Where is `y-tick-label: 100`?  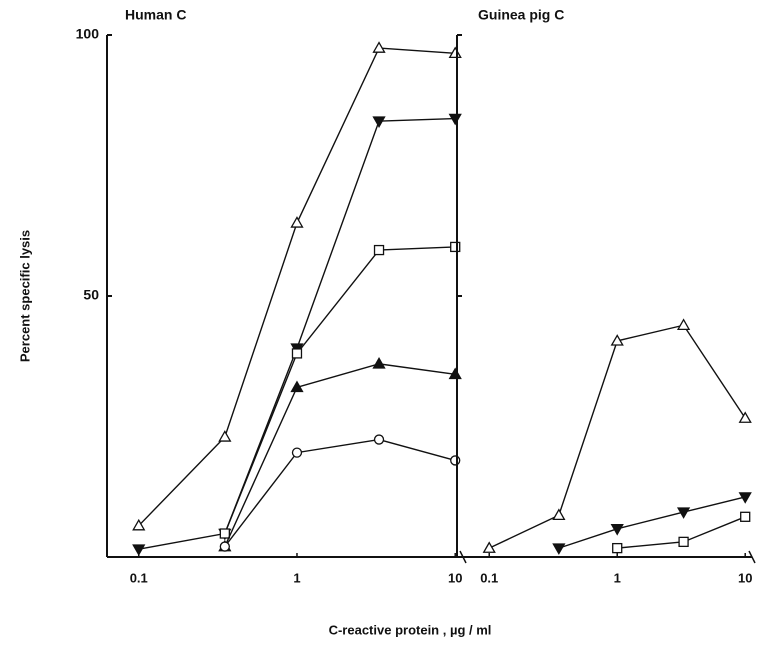
y-tick-label: 100 is located at coordinates (88, 34).